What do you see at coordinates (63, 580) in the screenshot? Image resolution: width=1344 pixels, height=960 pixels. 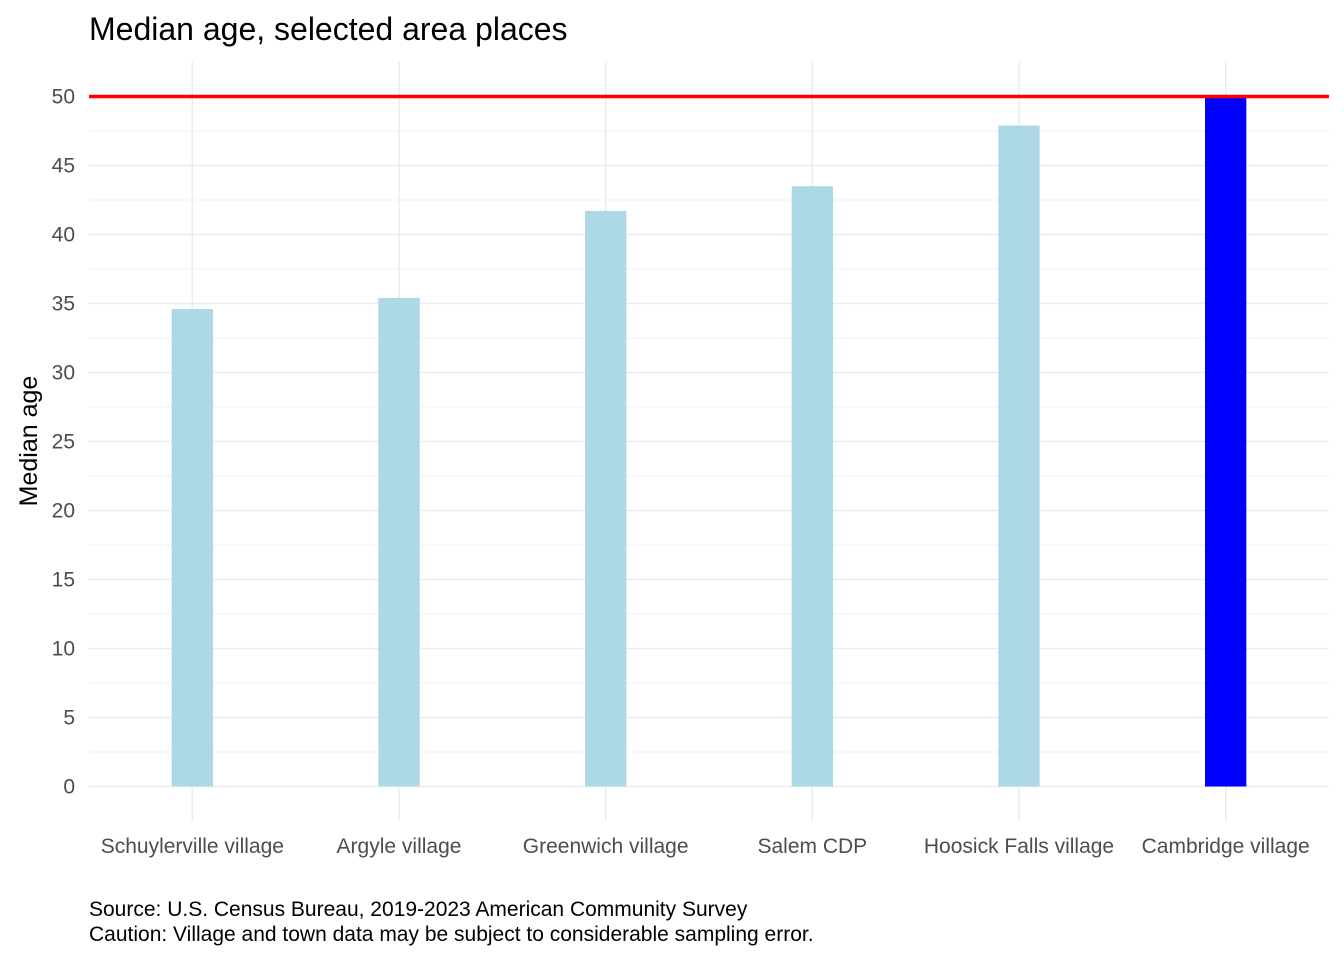 I see `y-tick-label: 15` at bounding box center [63, 580].